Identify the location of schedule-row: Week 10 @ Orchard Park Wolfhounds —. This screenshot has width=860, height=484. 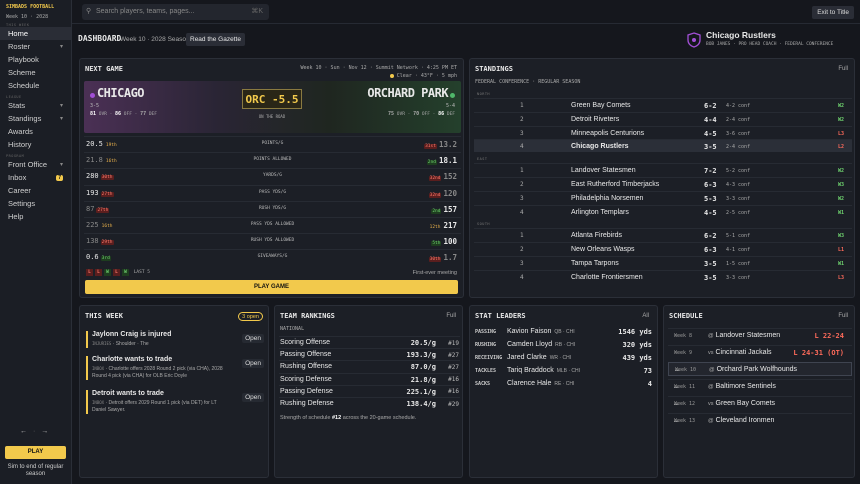
(760, 369).